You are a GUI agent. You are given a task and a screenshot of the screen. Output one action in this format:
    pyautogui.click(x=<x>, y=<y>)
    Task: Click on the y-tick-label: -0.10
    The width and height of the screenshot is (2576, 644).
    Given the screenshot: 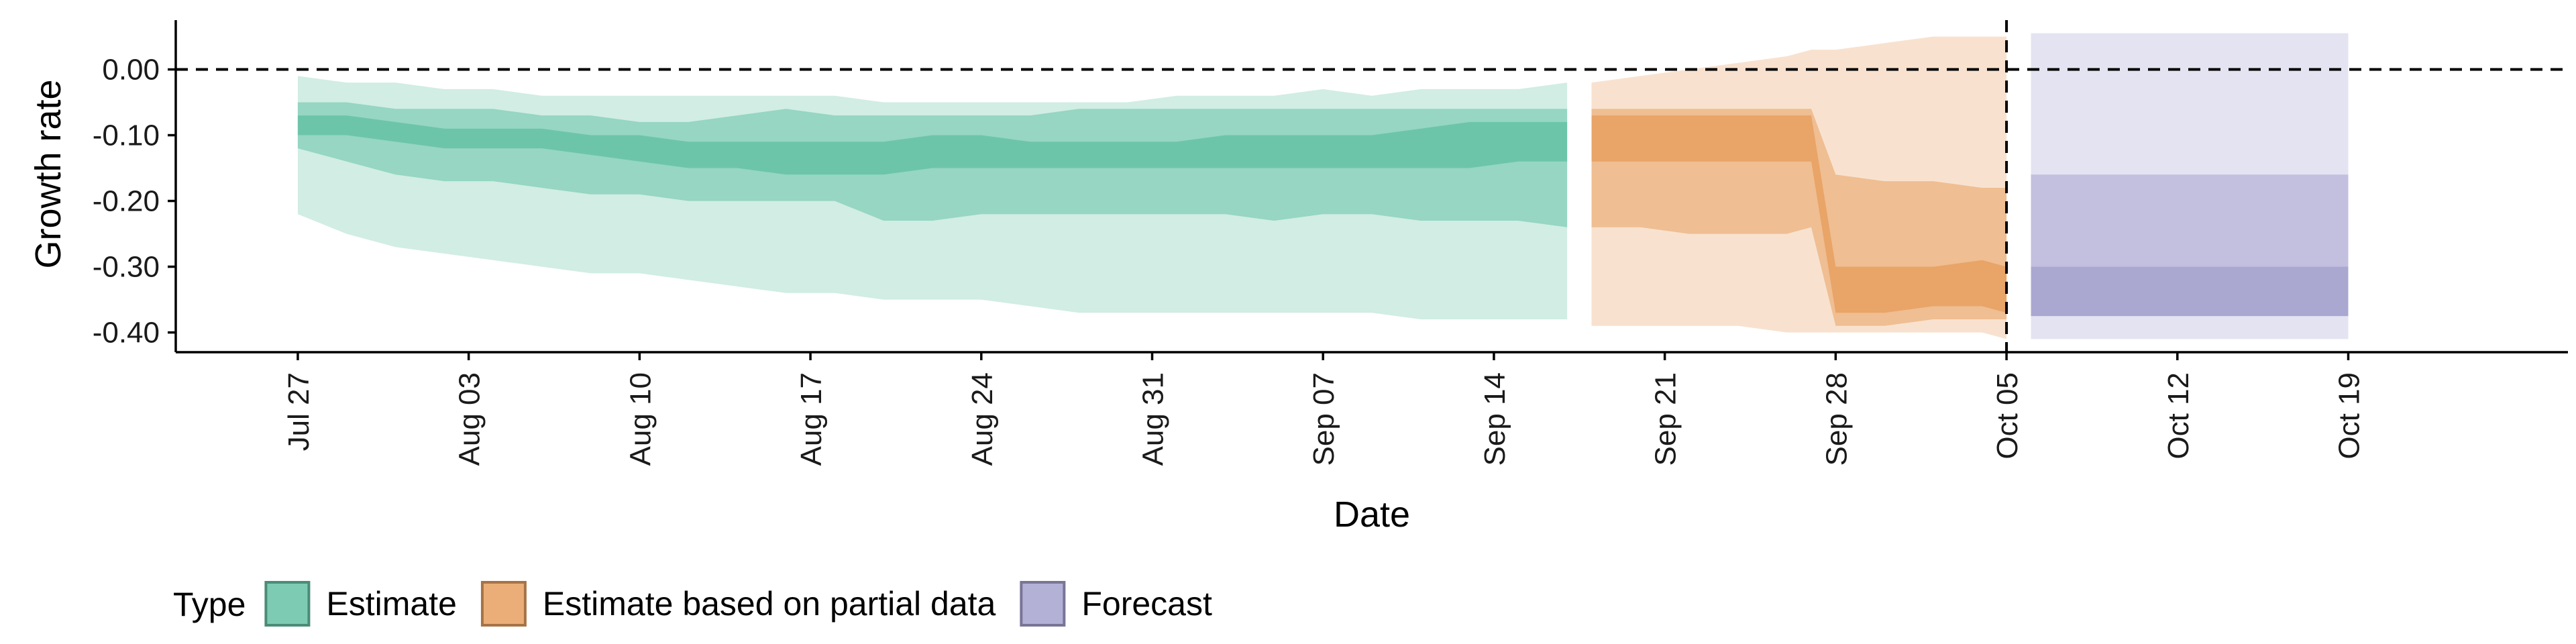 What is the action you would take?
    pyautogui.click(x=126, y=135)
    